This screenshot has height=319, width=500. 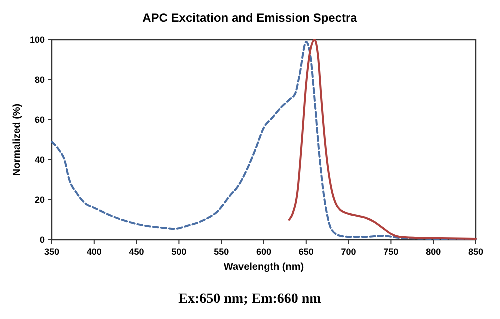 What do you see at coordinates (264, 252) in the screenshot?
I see `x-tick-label: 600` at bounding box center [264, 252].